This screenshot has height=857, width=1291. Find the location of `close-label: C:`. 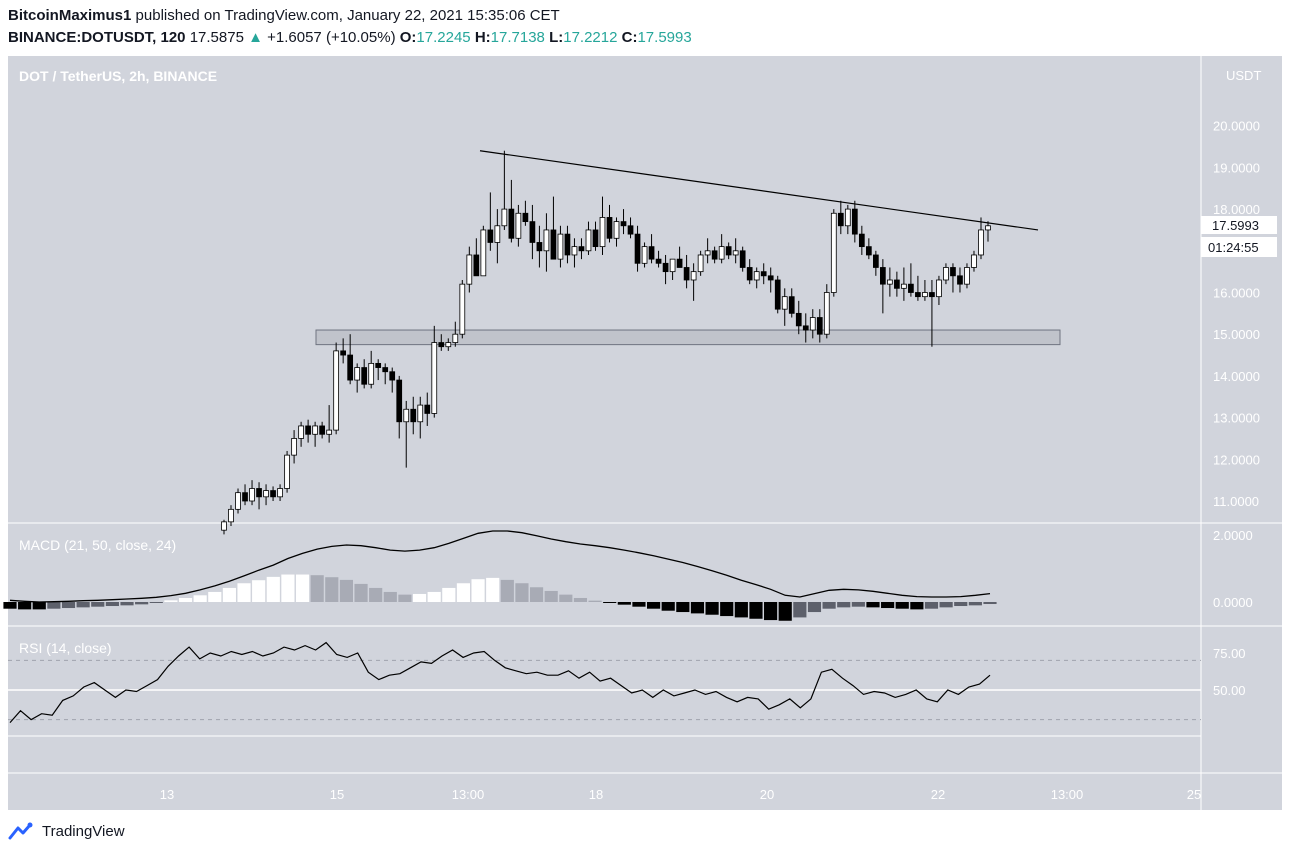

close-label: C: is located at coordinates (629, 37).